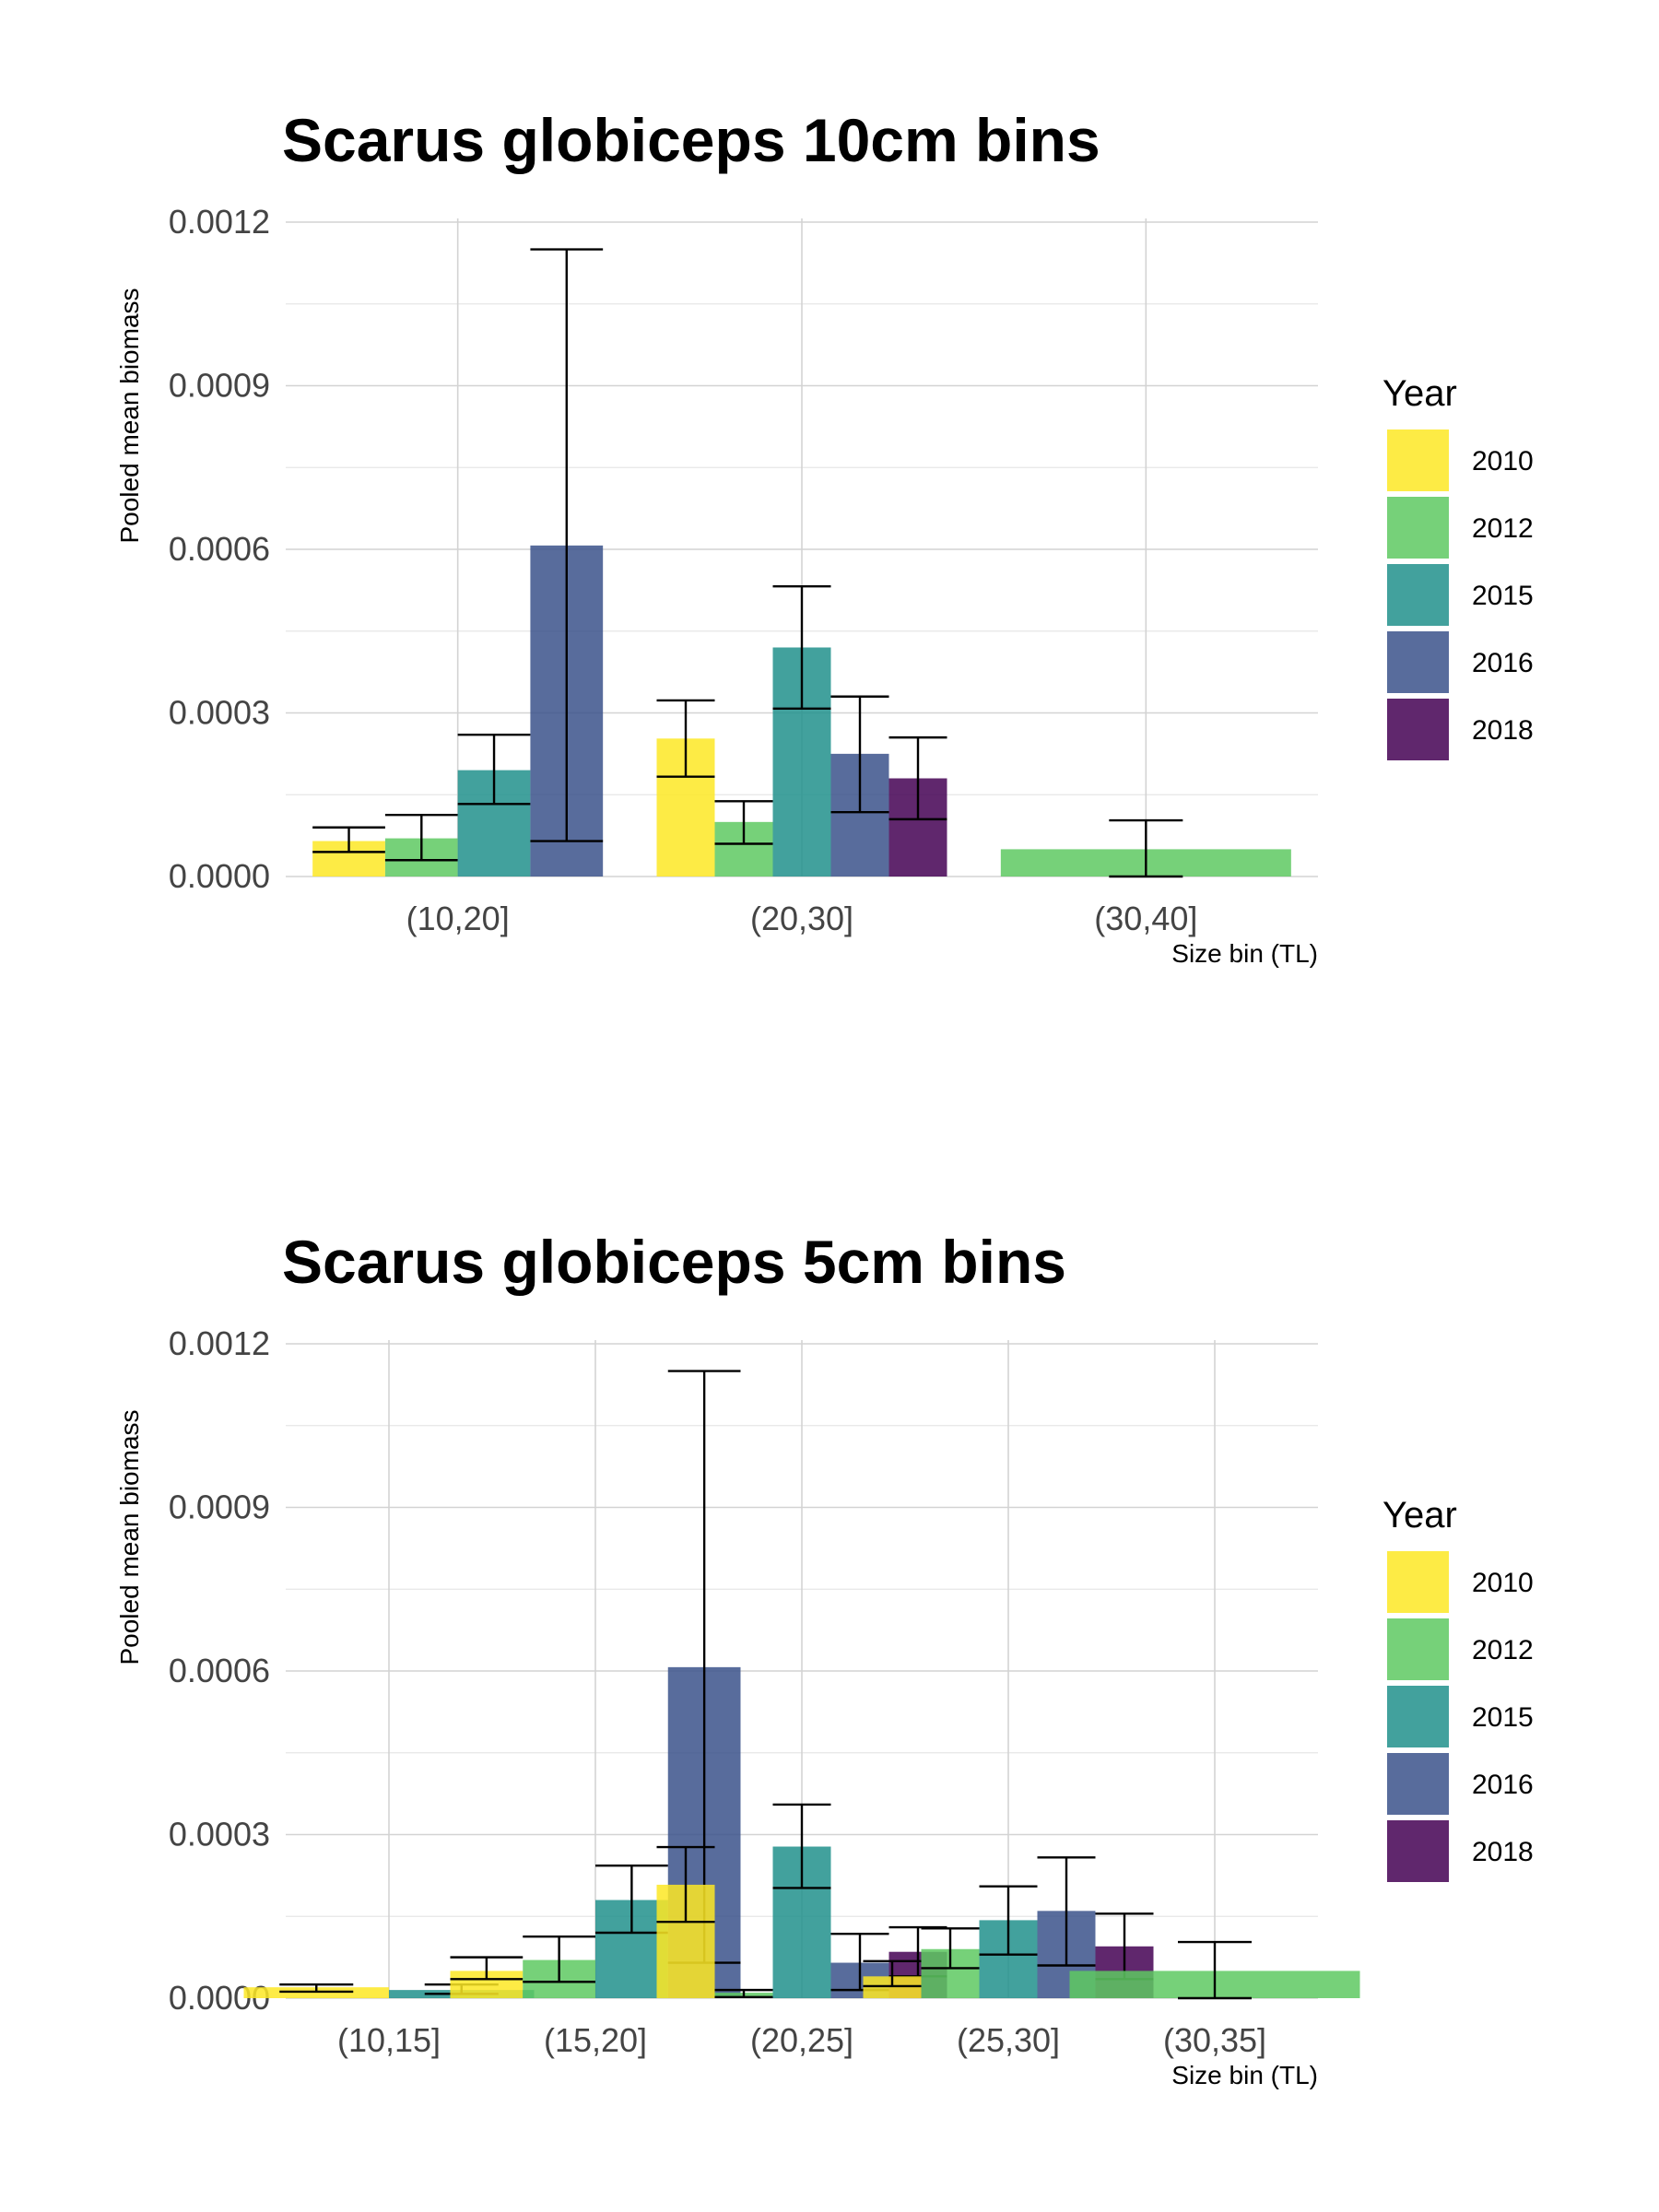 This screenshot has height=2212, width=1659. I want to click on x-tick-label: (20,30], so click(801, 918).